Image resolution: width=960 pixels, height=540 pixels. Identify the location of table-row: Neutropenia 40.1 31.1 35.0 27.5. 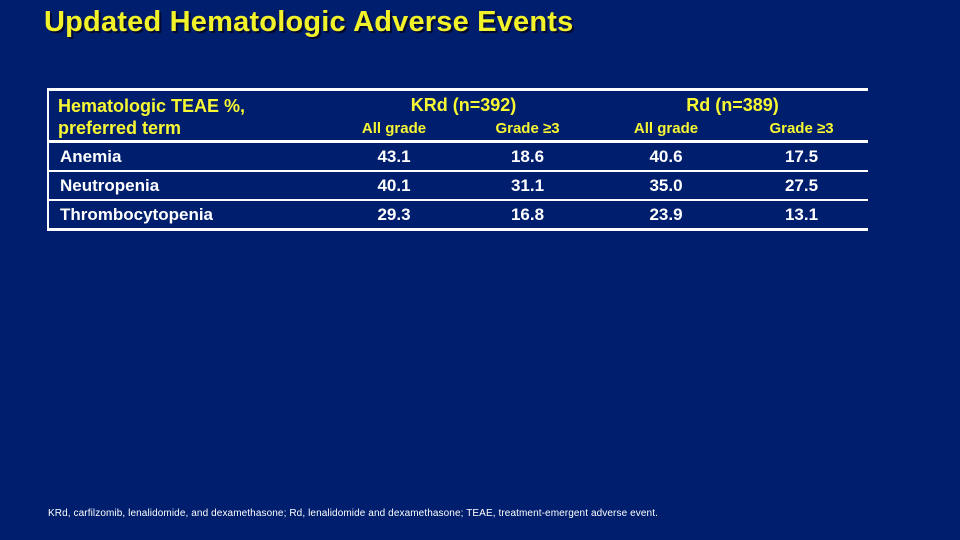
(458, 186).